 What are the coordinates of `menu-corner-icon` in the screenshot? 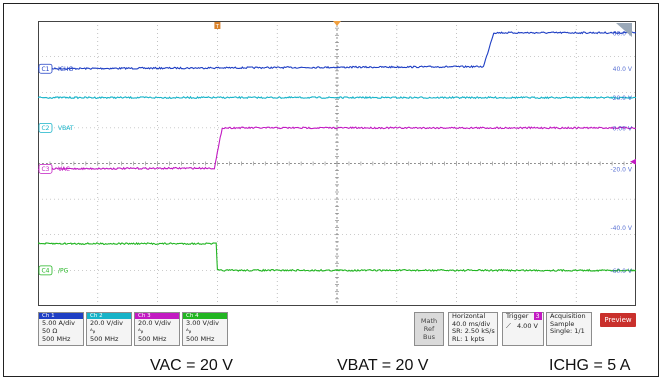 It's located at (624, 30).